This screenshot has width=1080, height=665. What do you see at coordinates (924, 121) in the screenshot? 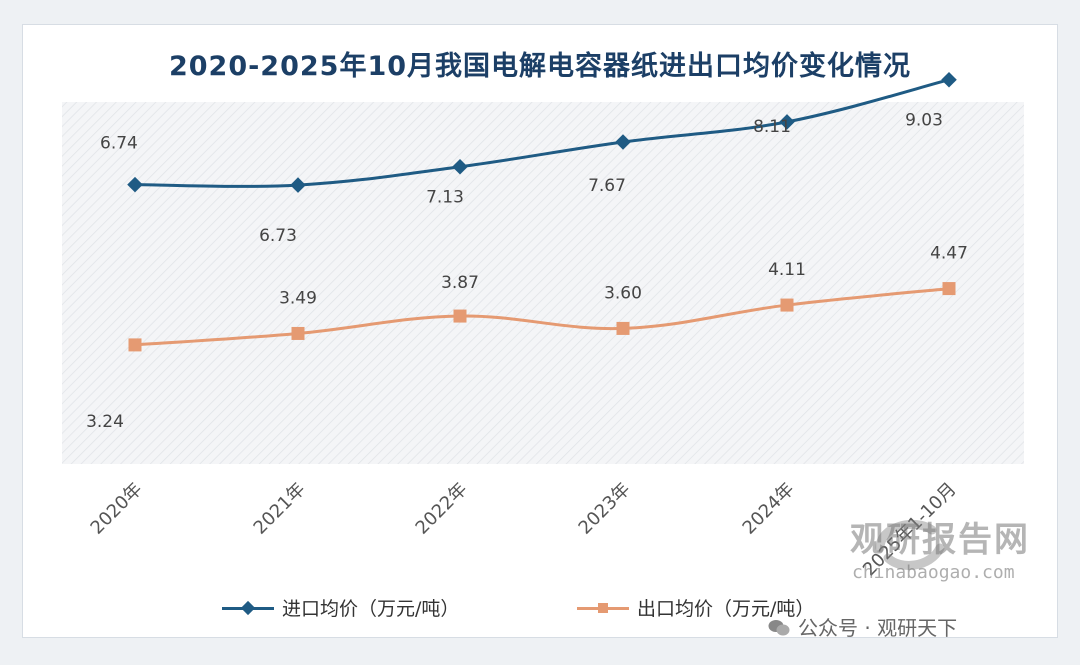
I see `import-value-label-6: 9.03` at bounding box center [924, 121].